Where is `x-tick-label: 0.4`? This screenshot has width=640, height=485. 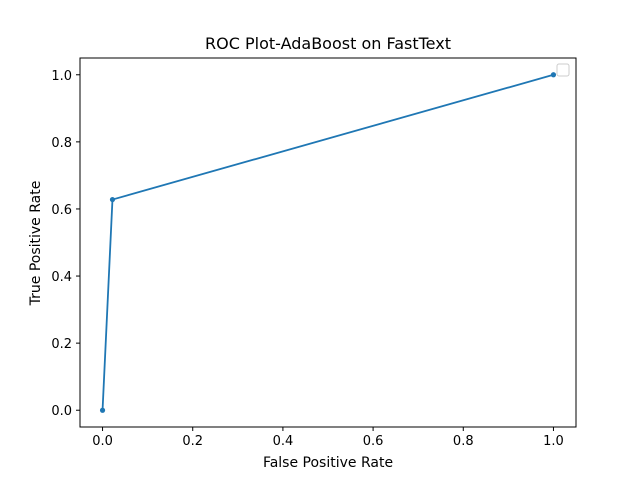 x-tick-label: 0.4 is located at coordinates (283, 441).